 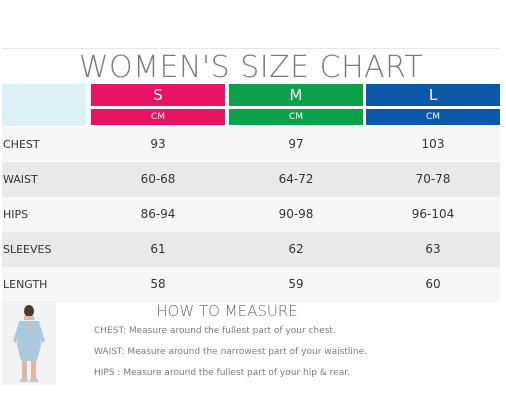 I want to click on table-cell: 60-68, so click(x=158, y=179).